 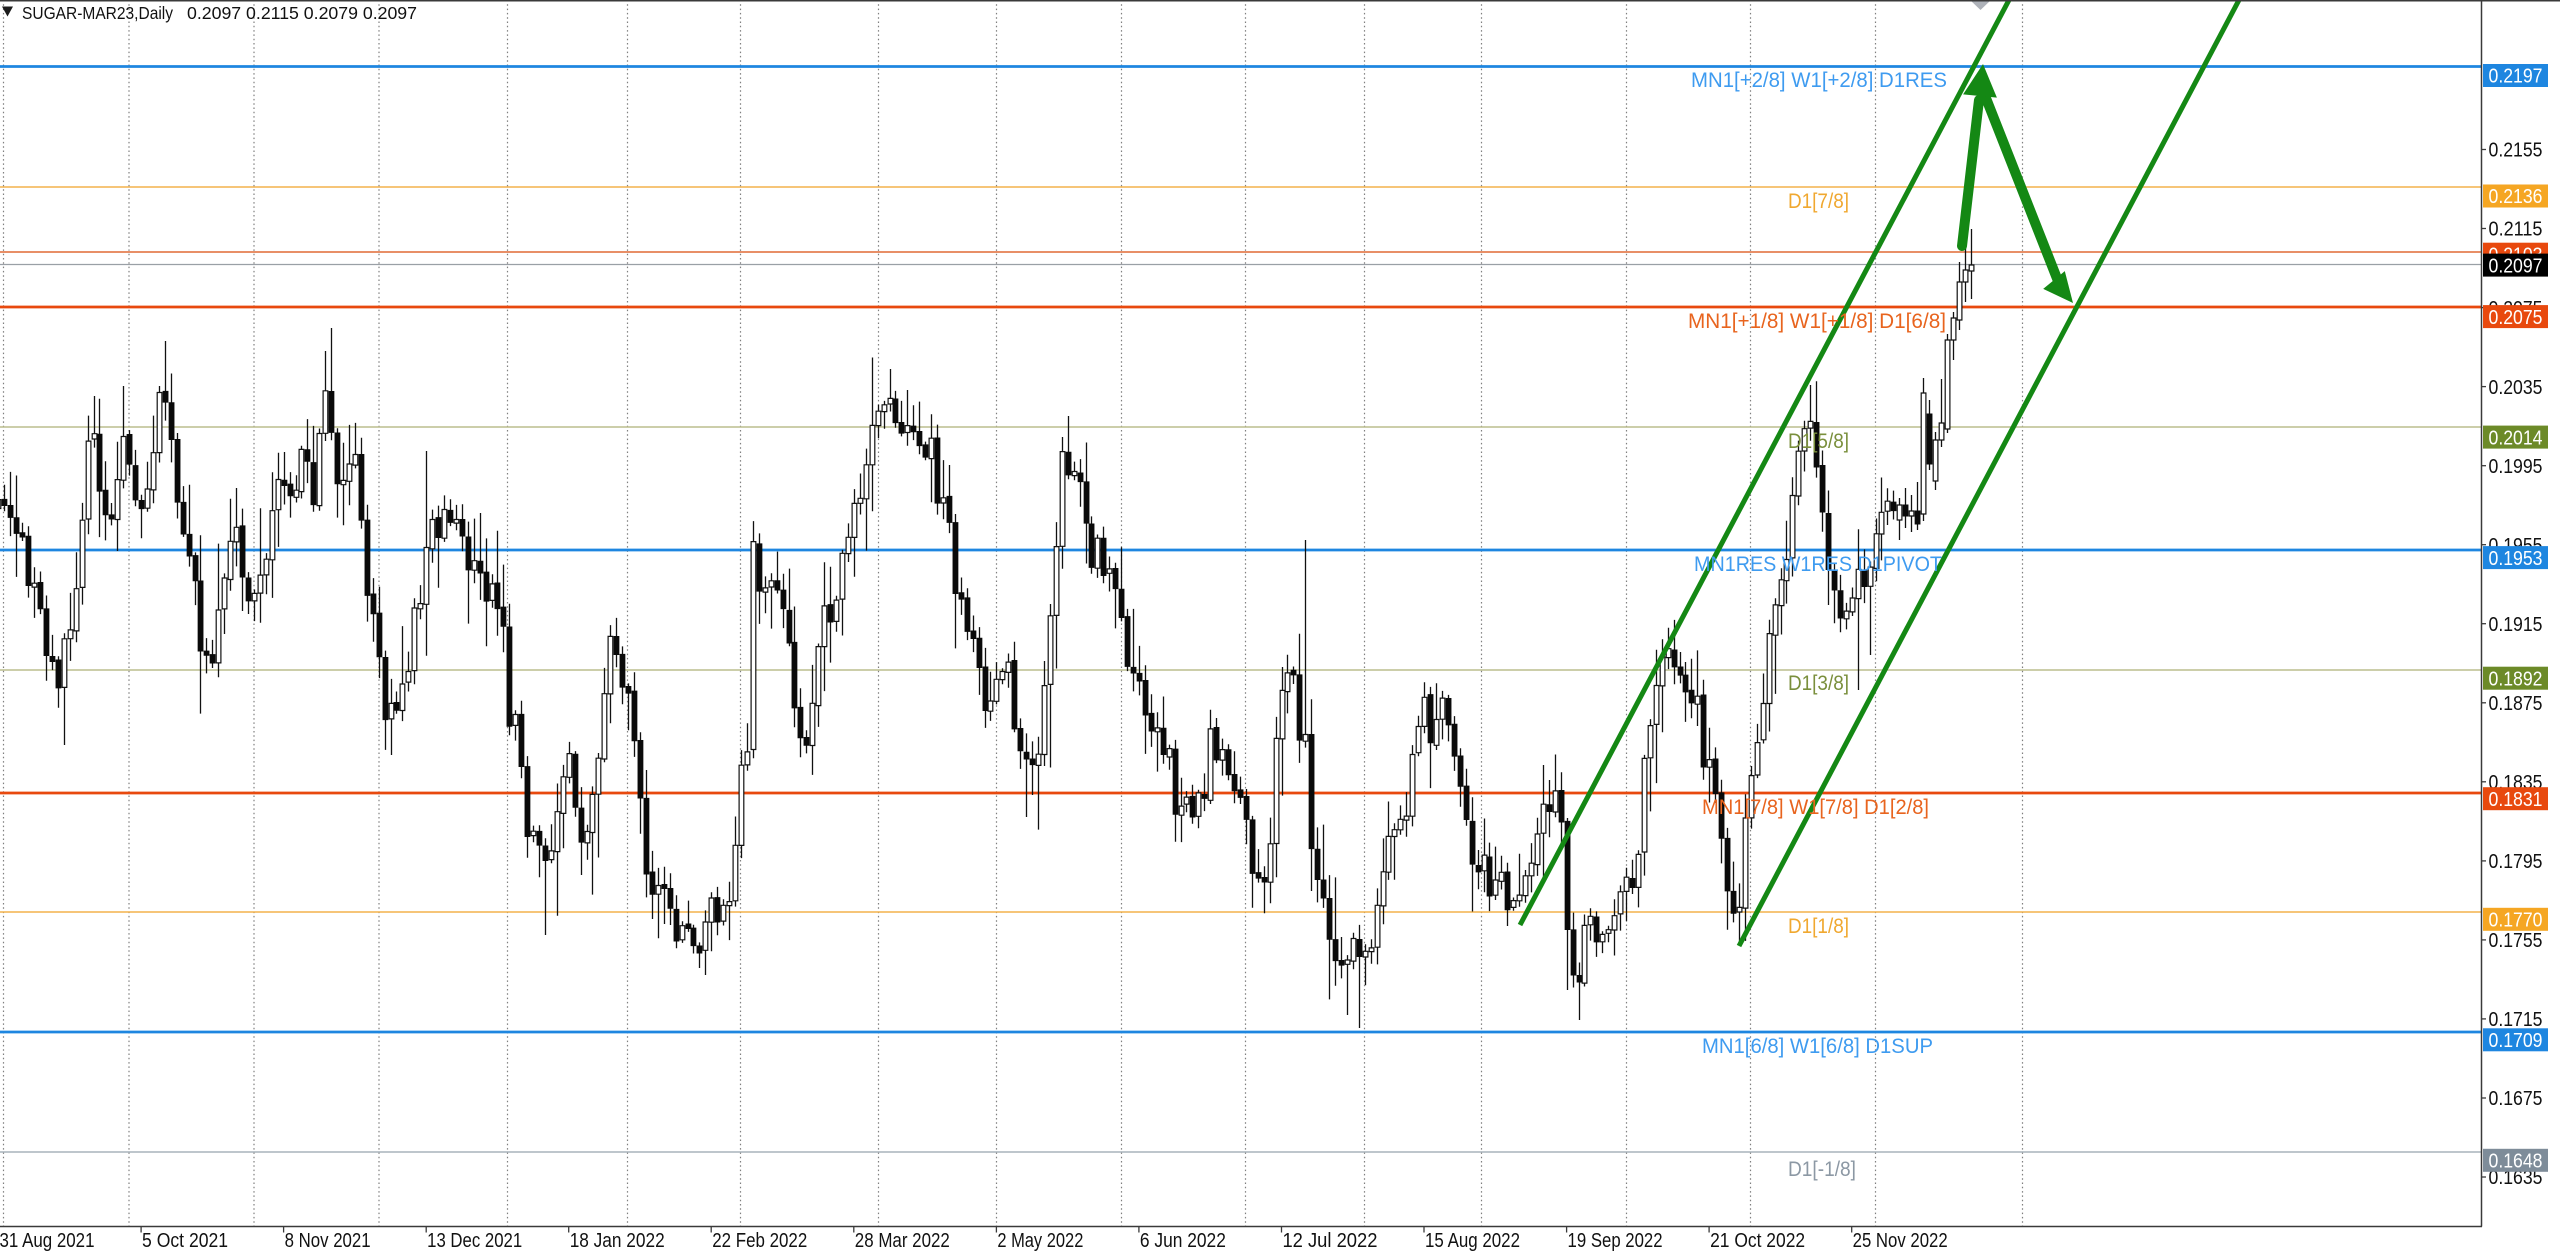 What do you see at coordinates (2516, 1020) in the screenshot?
I see `svg-text: 0.1715` at bounding box center [2516, 1020].